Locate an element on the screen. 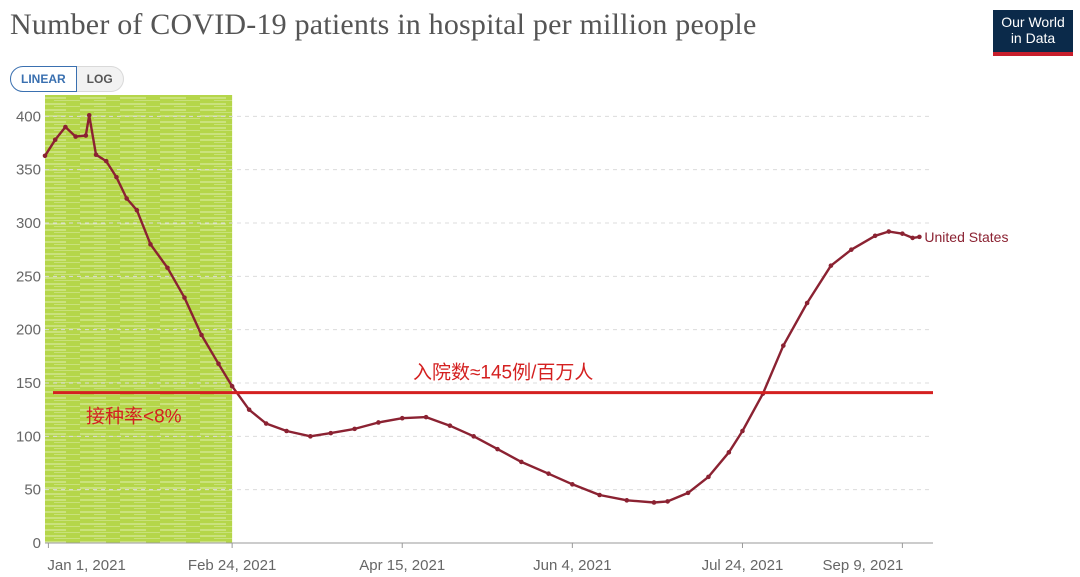 This screenshot has width=1080, height=577. y-tick-label: 200 is located at coordinates (28, 330).